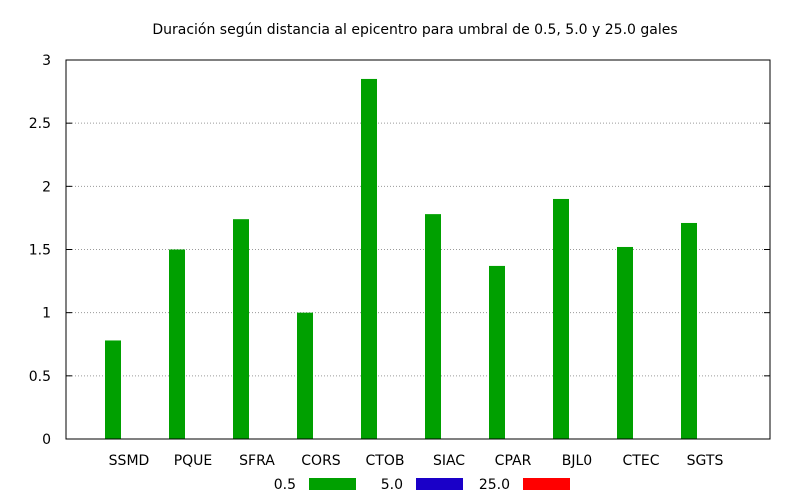 The image size is (800, 500). What do you see at coordinates (46, 440) in the screenshot?
I see `y-tick-label: 0` at bounding box center [46, 440].